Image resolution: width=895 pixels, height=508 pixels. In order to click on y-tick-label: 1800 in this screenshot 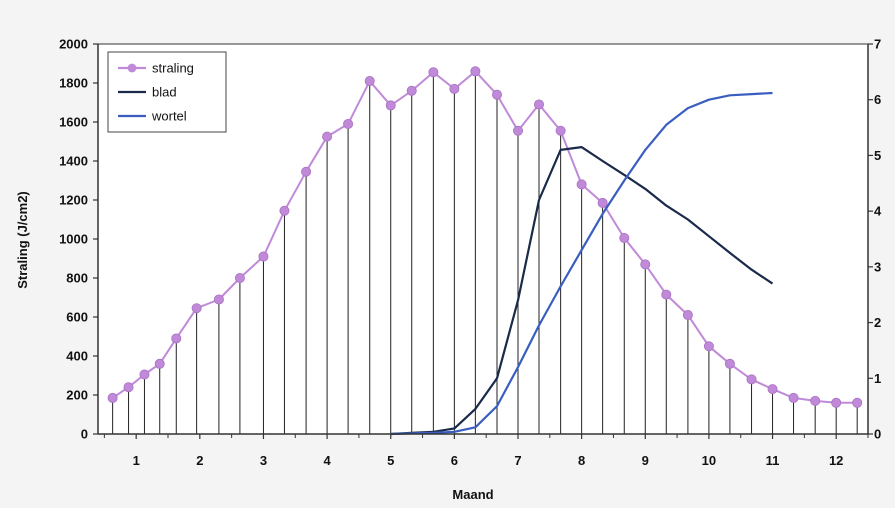, I will do `click(73, 83)`.